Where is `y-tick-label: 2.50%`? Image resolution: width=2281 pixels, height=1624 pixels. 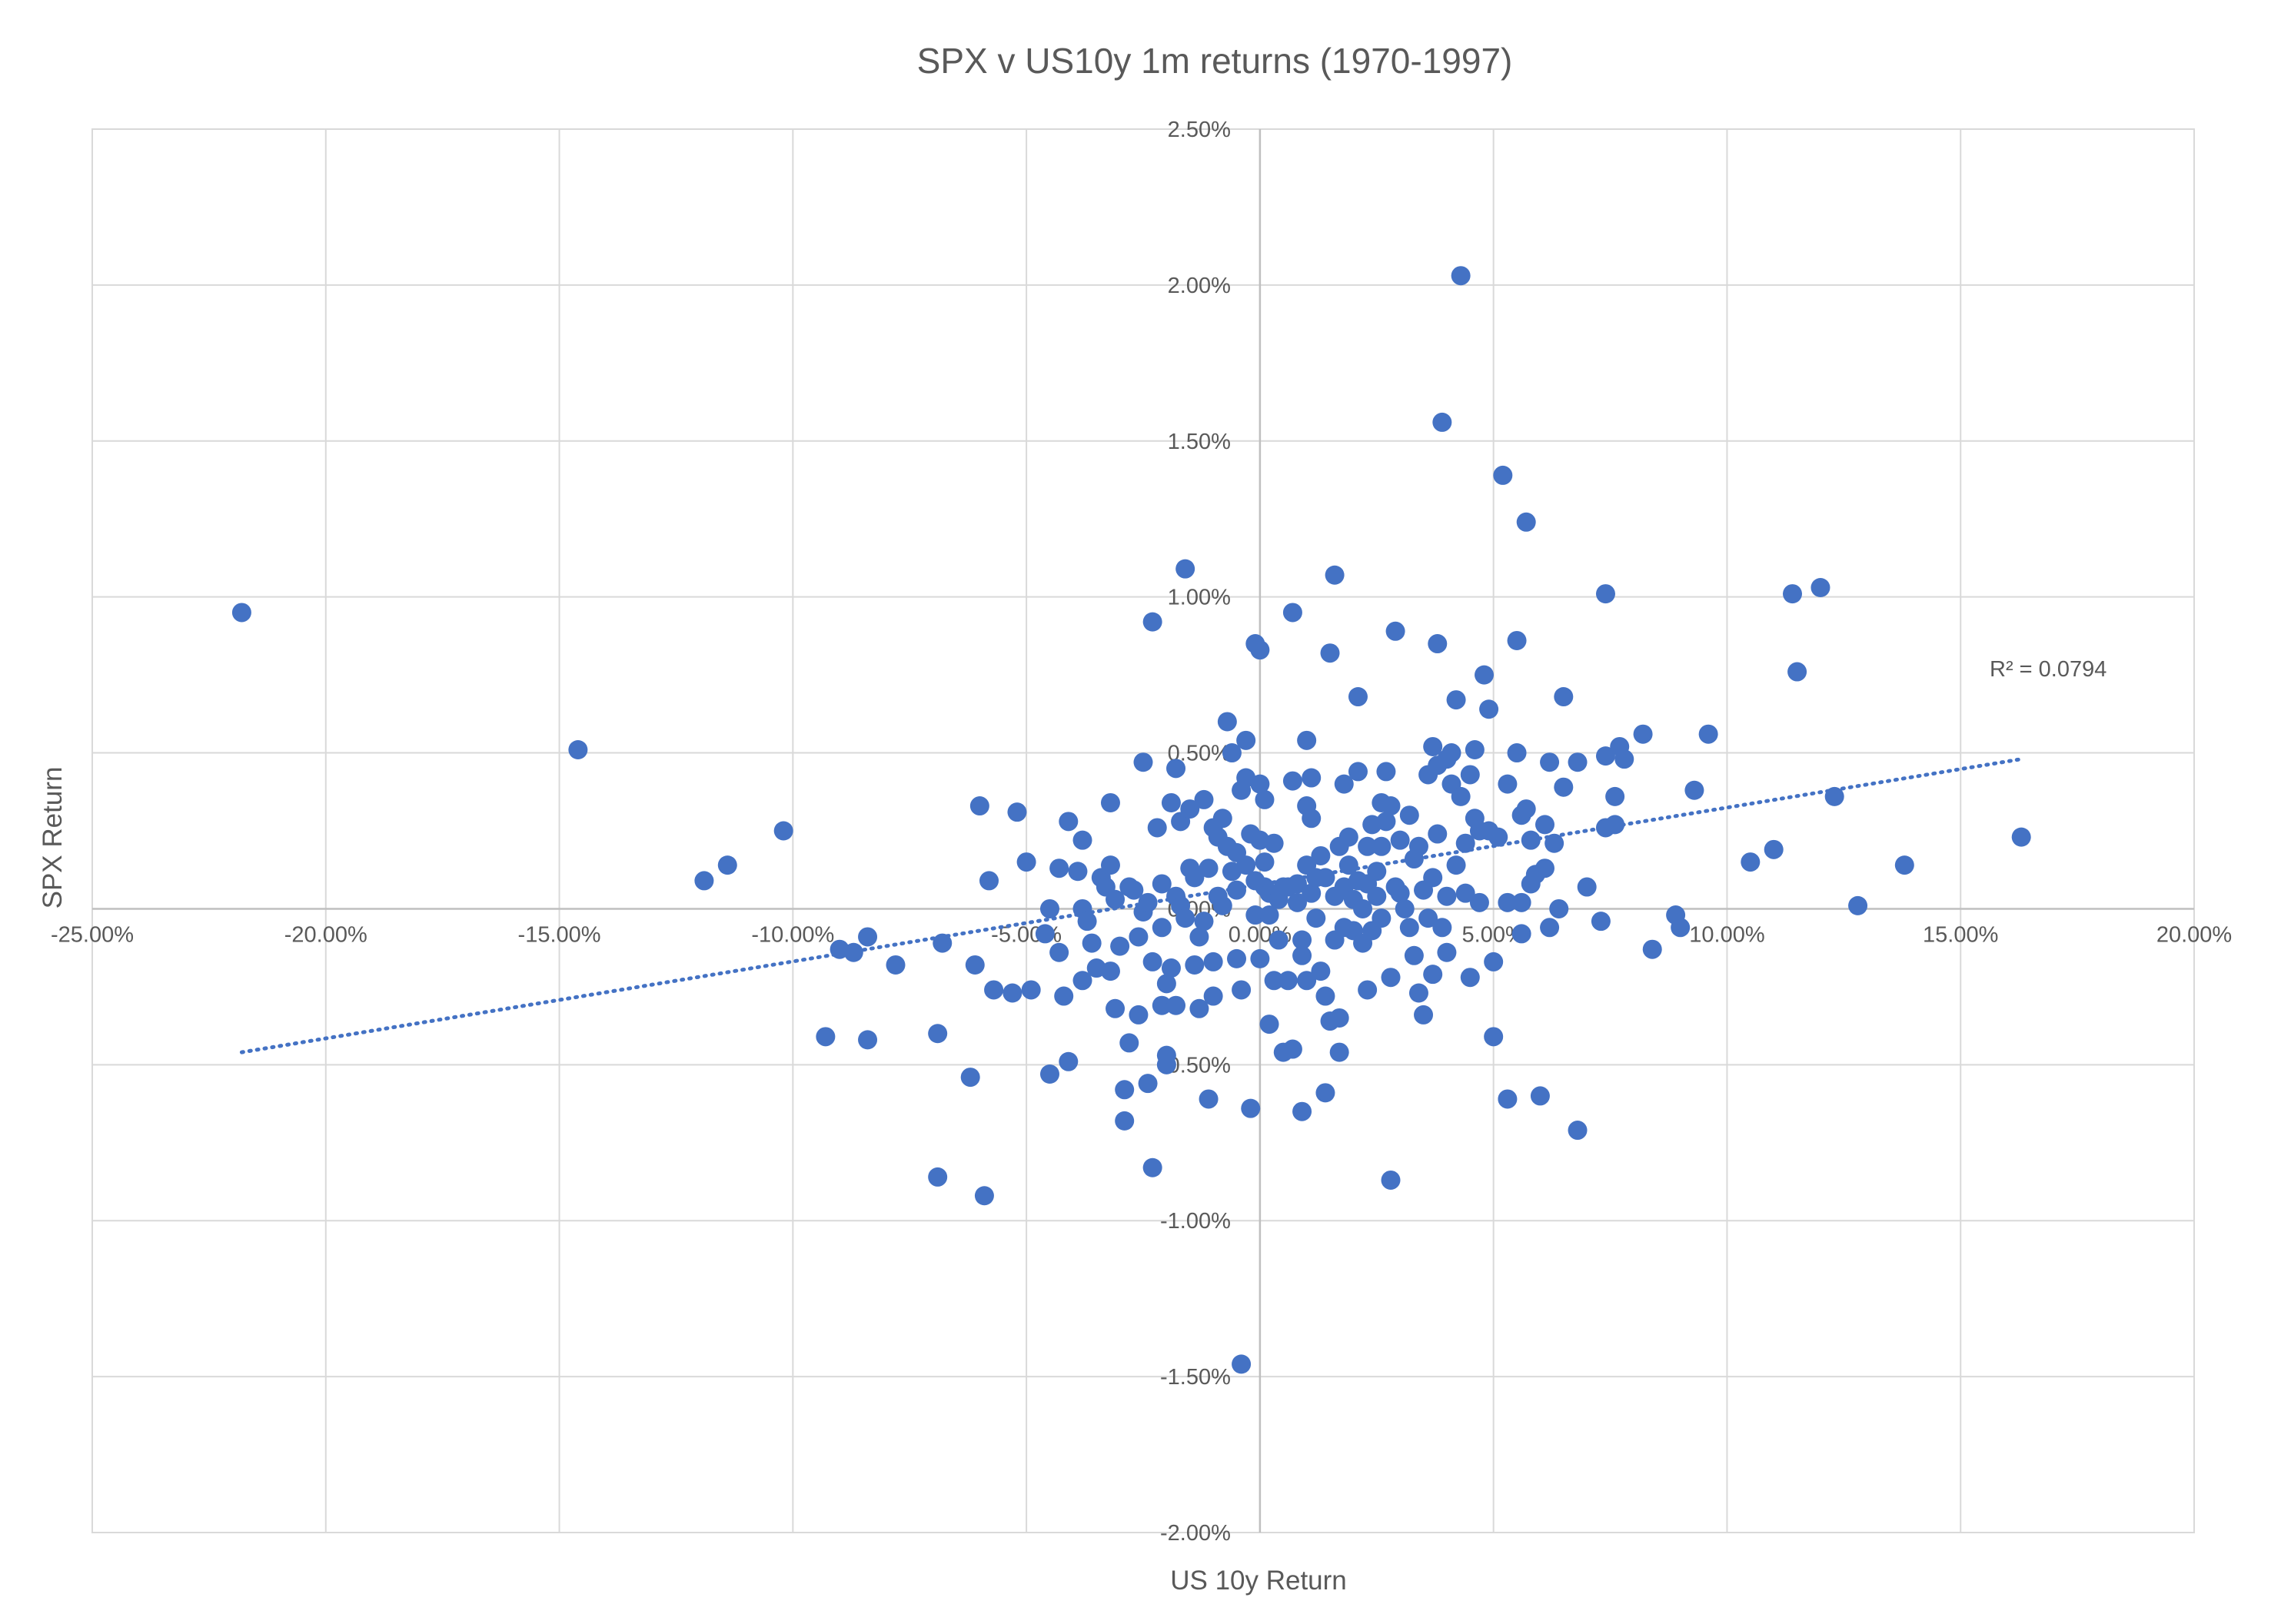
y-tick-label: 2.50% is located at coordinates (1199, 130).